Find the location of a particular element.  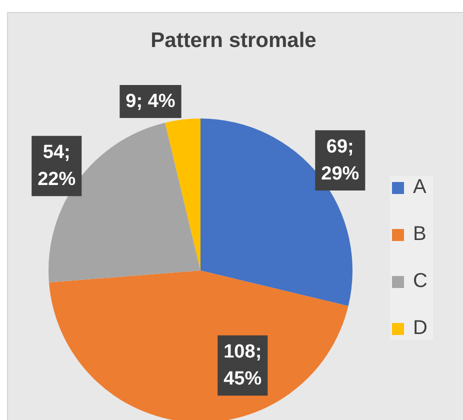

data-label: 108; 45% is located at coordinates (243, 365).